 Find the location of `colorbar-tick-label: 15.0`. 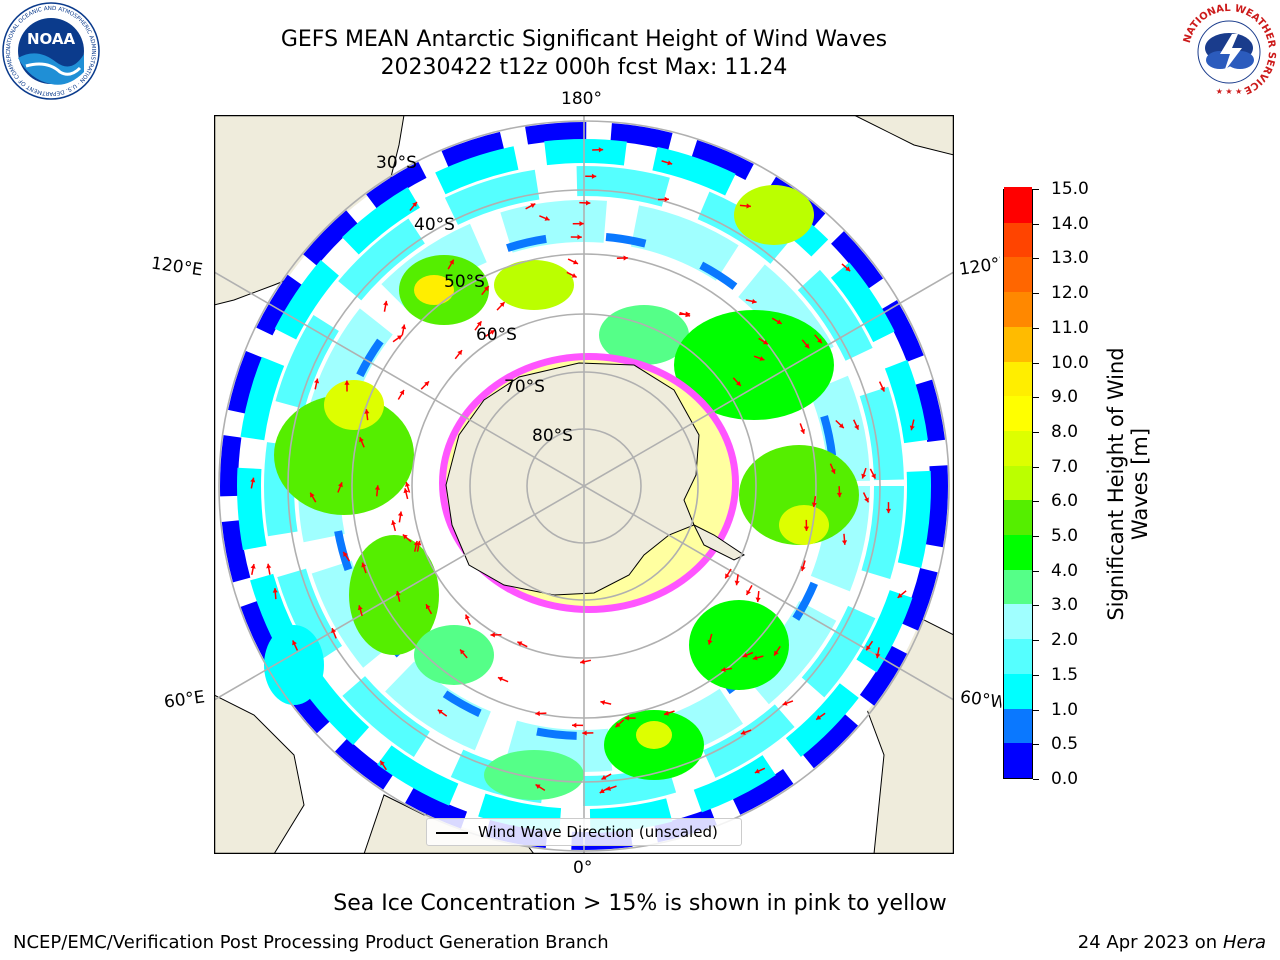

colorbar-tick-label: 15.0 is located at coordinates (1070, 189).